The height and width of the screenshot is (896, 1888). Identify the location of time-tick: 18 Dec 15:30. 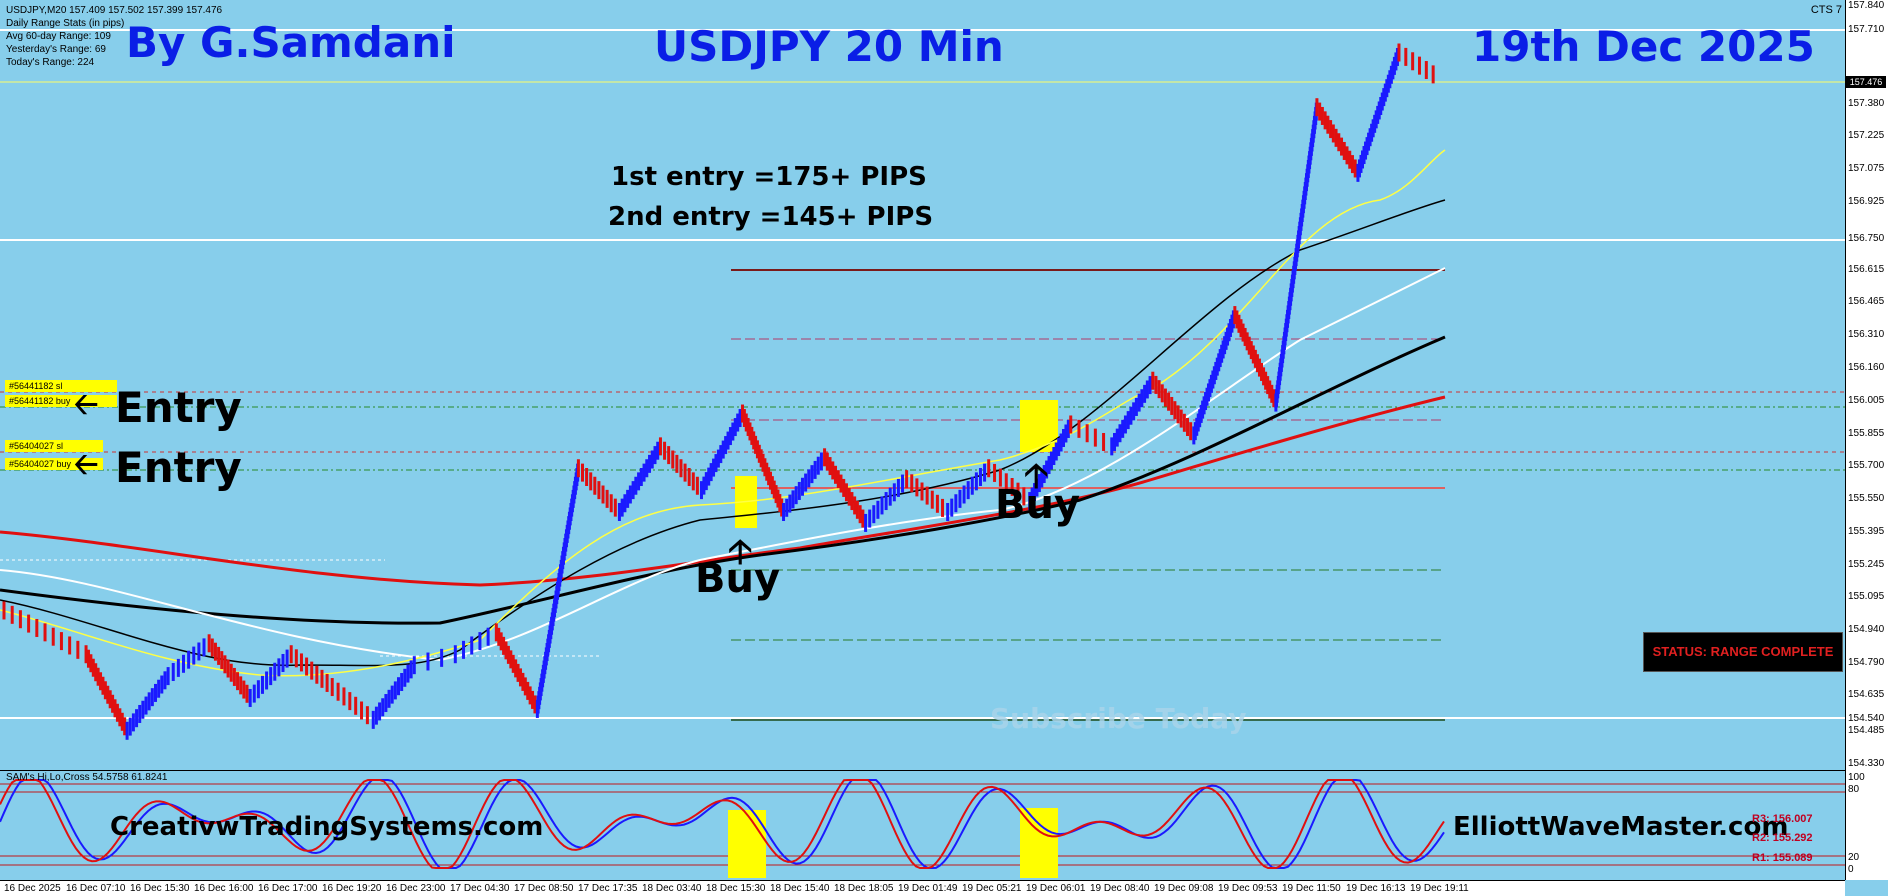
(736, 888).